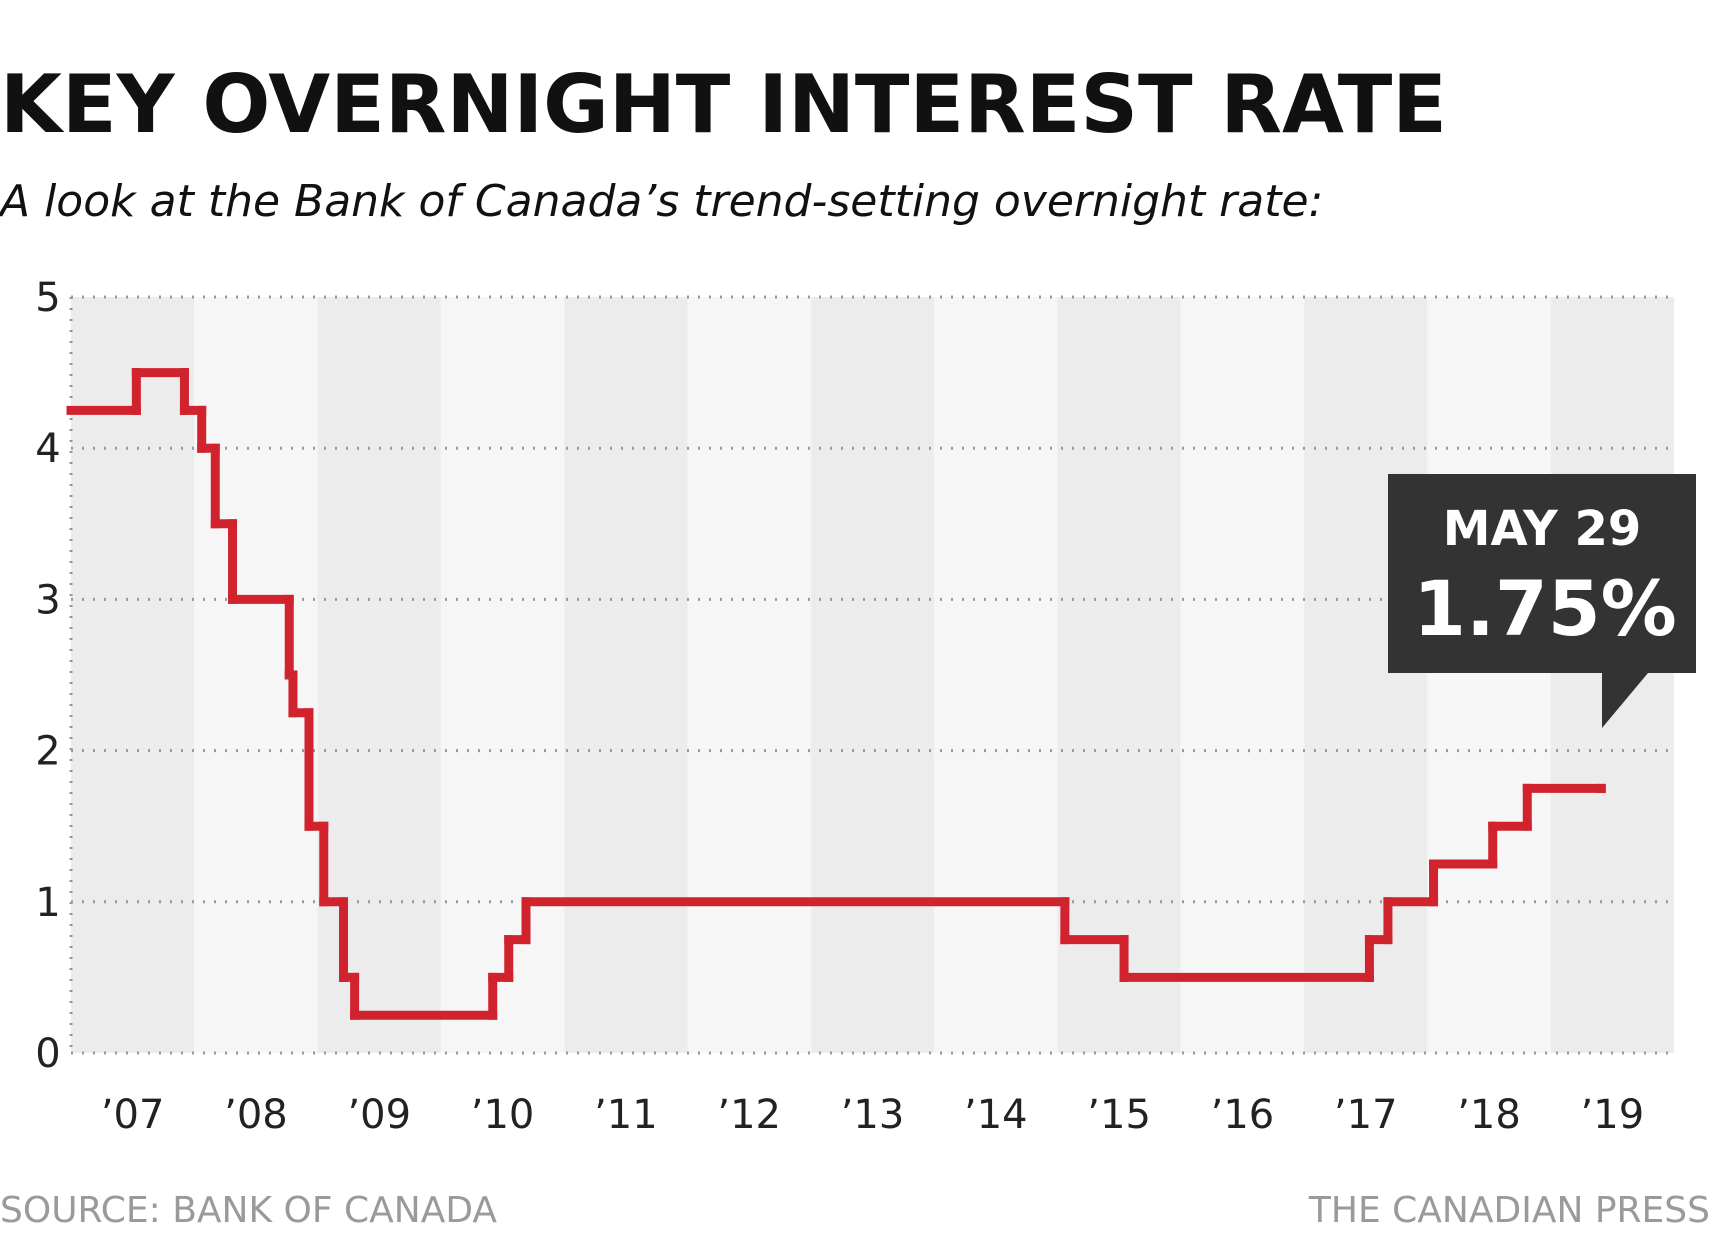 The width and height of the screenshot is (1710, 1248). What do you see at coordinates (379, 1115) in the screenshot?
I see `x-tick-label: ’09` at bounding box center [379, 1115].